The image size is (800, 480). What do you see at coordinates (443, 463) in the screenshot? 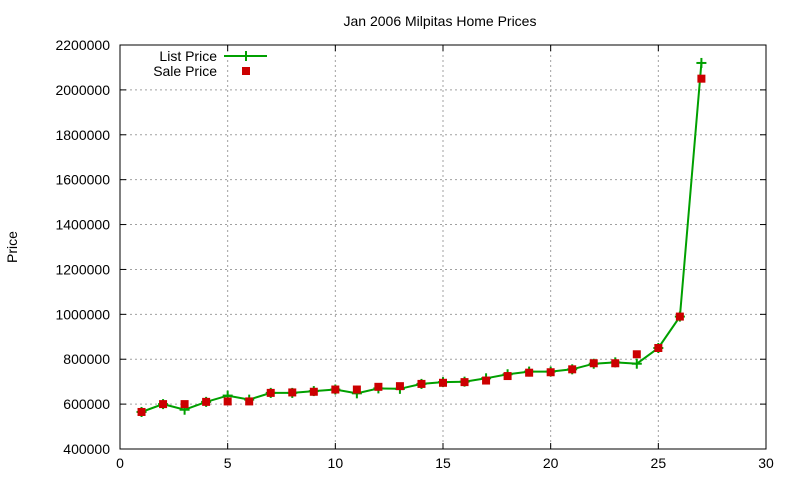
I see `x-tick-label: 15` at bounding box center [443, 463].